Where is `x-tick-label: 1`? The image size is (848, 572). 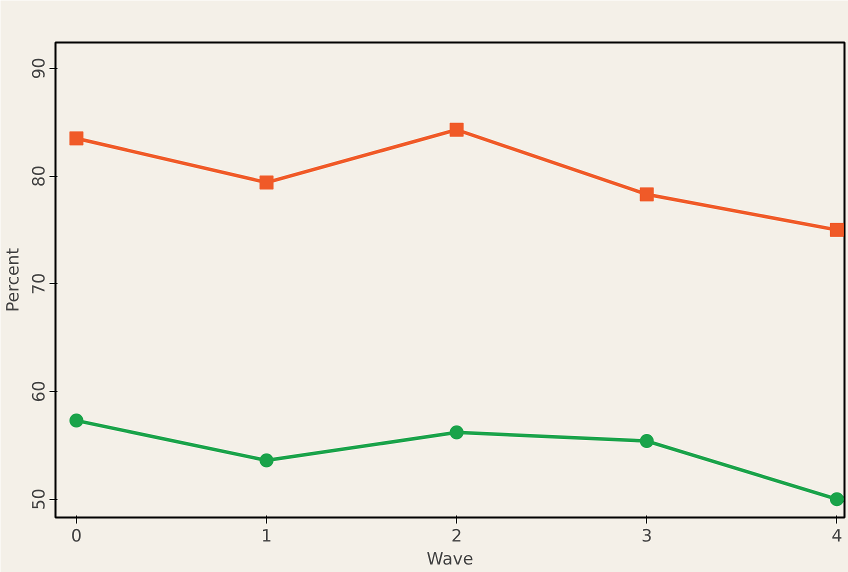
x-tick-label: 1 is located at coordinates (266, 536).